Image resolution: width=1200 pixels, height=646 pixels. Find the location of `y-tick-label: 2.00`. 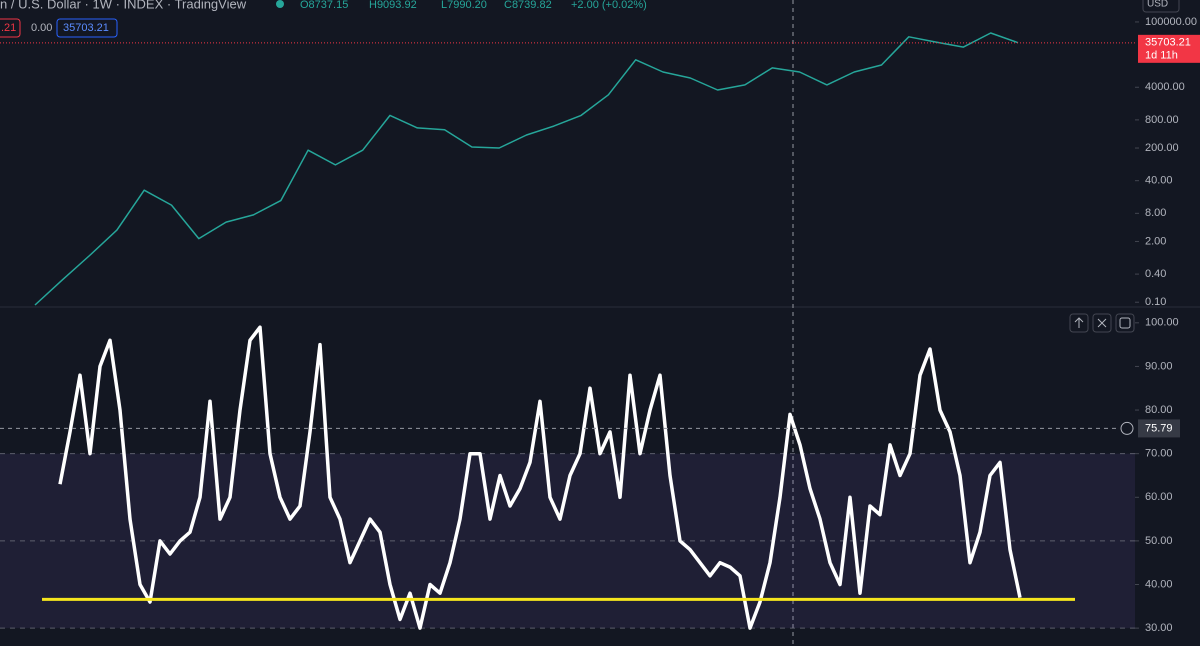

y-tick-label: 2.00 is located at coordinates (1155, 241).